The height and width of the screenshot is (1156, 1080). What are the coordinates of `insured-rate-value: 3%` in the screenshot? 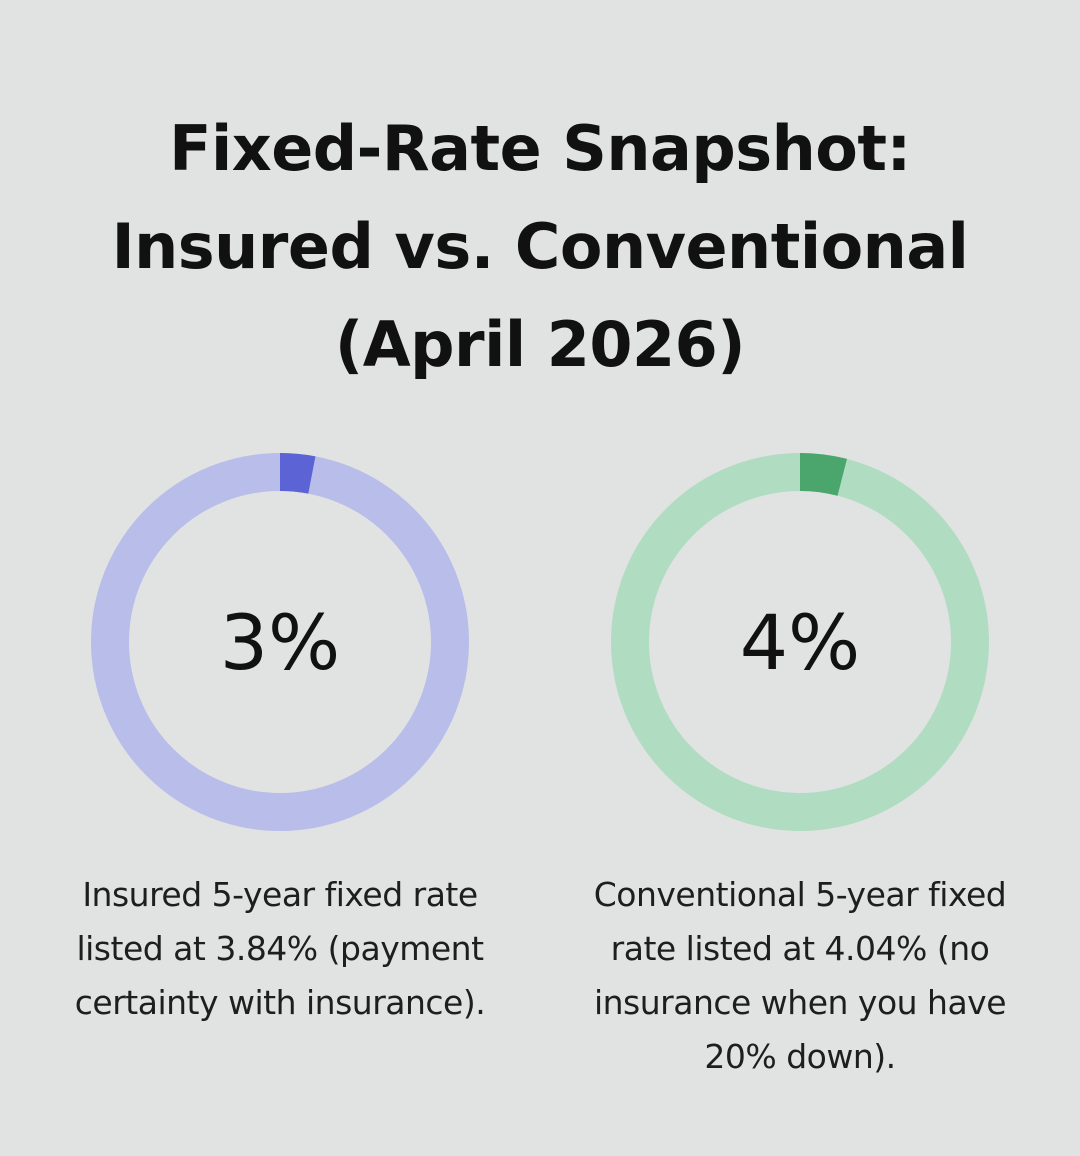 It's located at (280, 642).